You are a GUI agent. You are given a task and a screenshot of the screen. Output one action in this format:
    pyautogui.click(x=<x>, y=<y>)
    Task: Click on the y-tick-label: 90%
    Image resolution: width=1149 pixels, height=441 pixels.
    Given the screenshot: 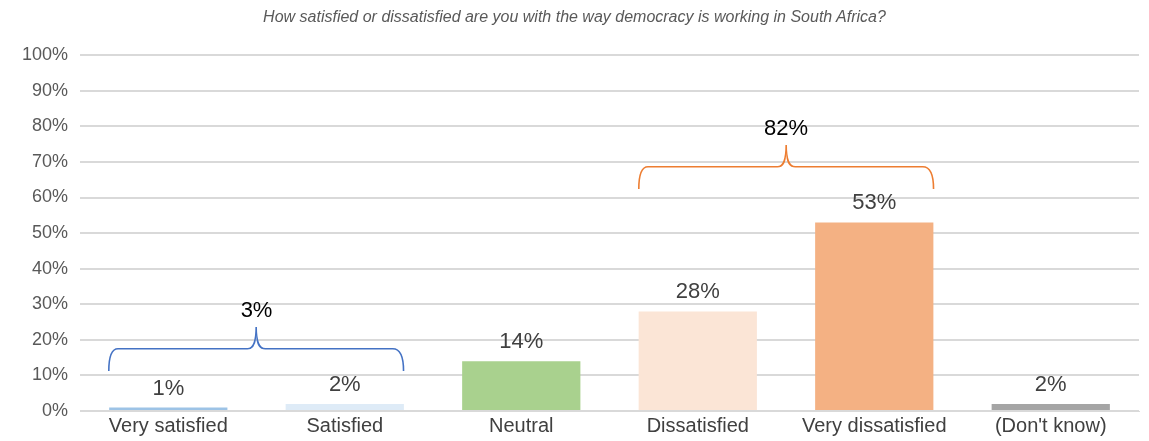 What is the action you would take?
    pyautogui.click(x=50, y=89)
    